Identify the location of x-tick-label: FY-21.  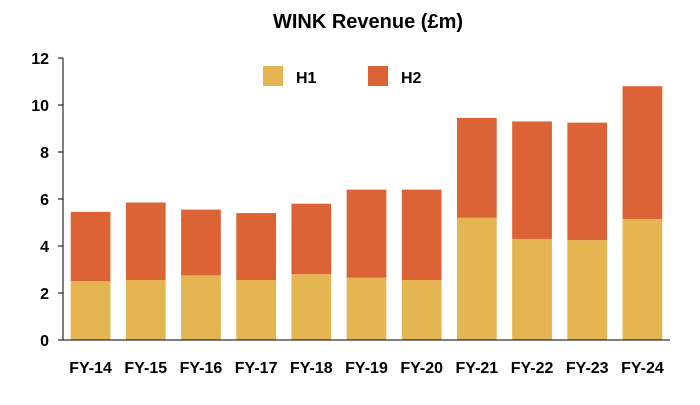
(477, 368).